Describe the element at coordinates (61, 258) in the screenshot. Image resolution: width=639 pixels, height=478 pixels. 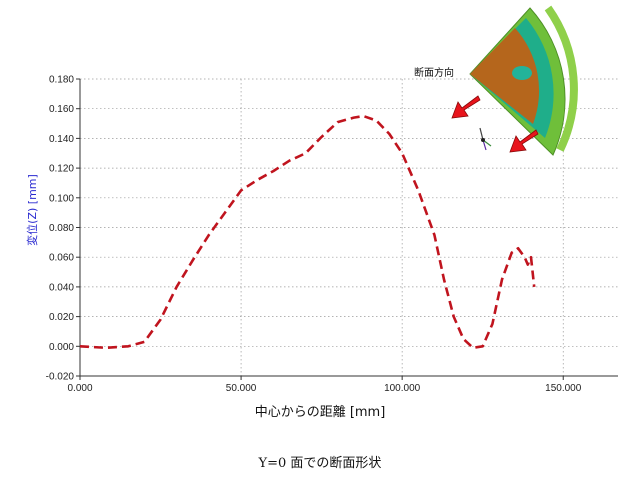
I see `y-tick-label: 0.060` at that location.